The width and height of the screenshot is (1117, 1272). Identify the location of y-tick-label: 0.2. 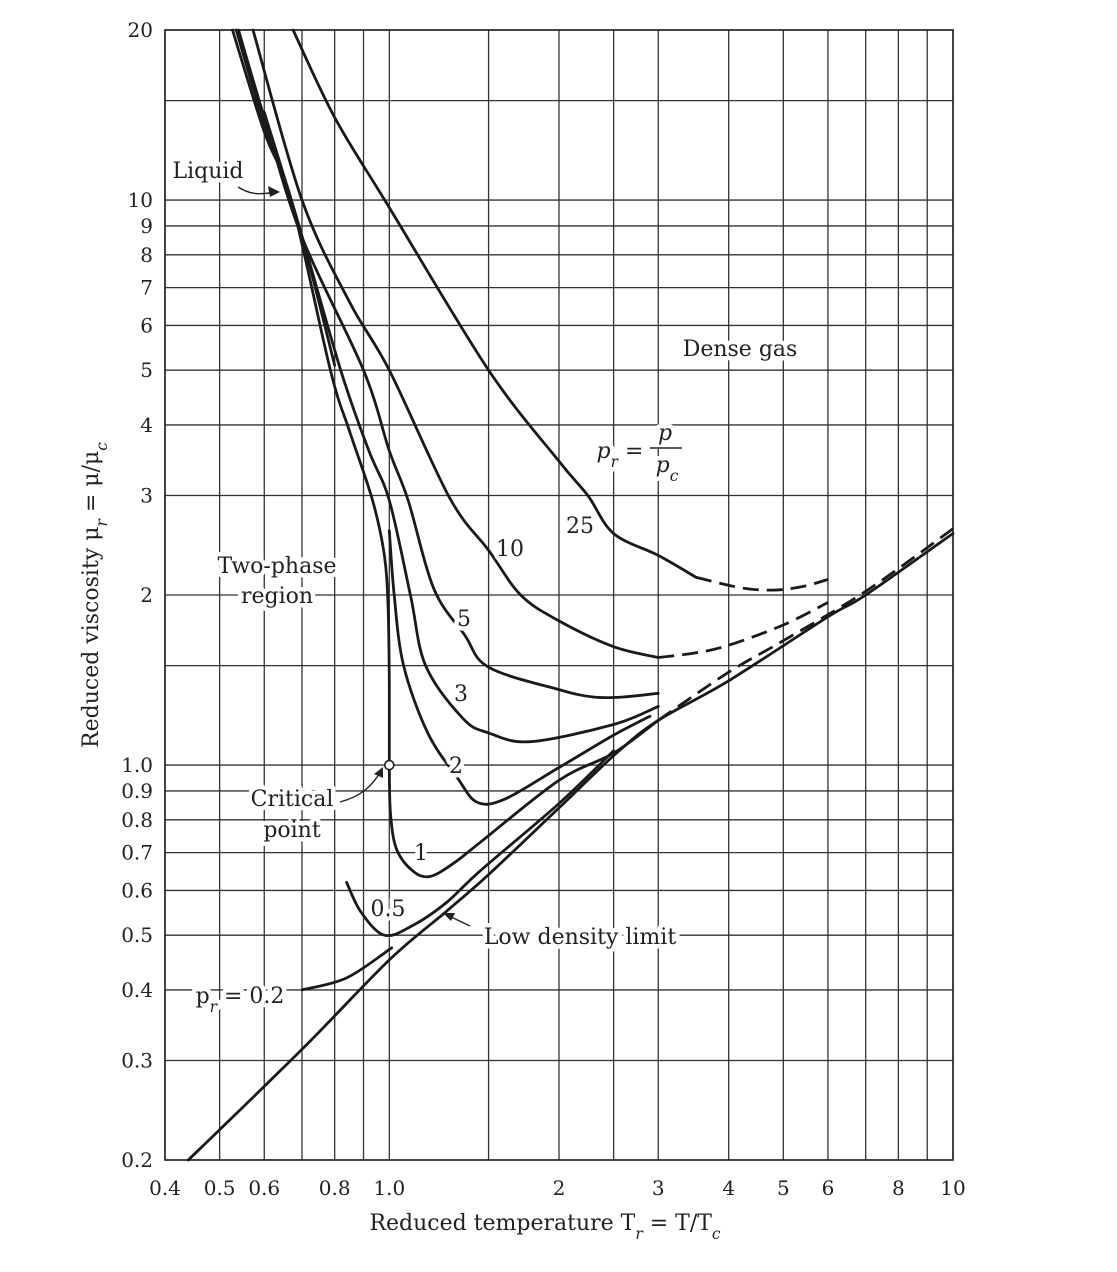
(137, 1160).